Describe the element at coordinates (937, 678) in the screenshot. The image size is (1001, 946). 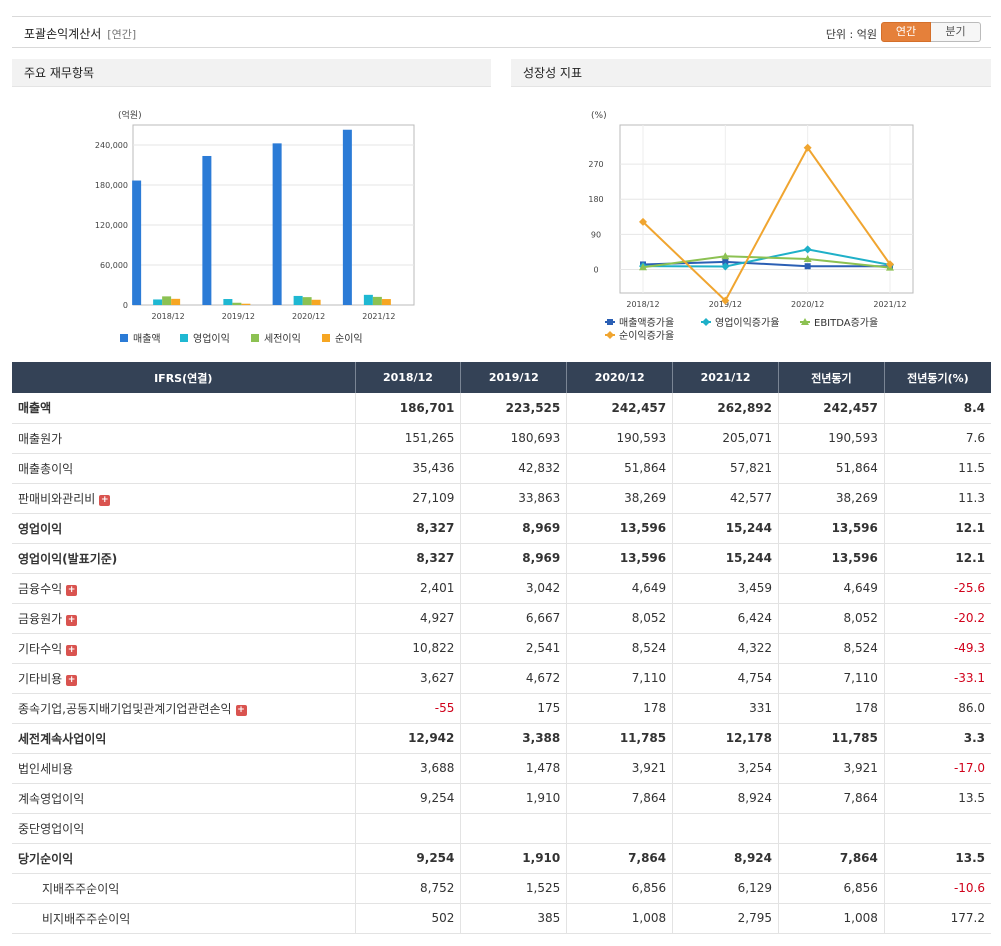
I see `table-cell: -33.1` at that location.